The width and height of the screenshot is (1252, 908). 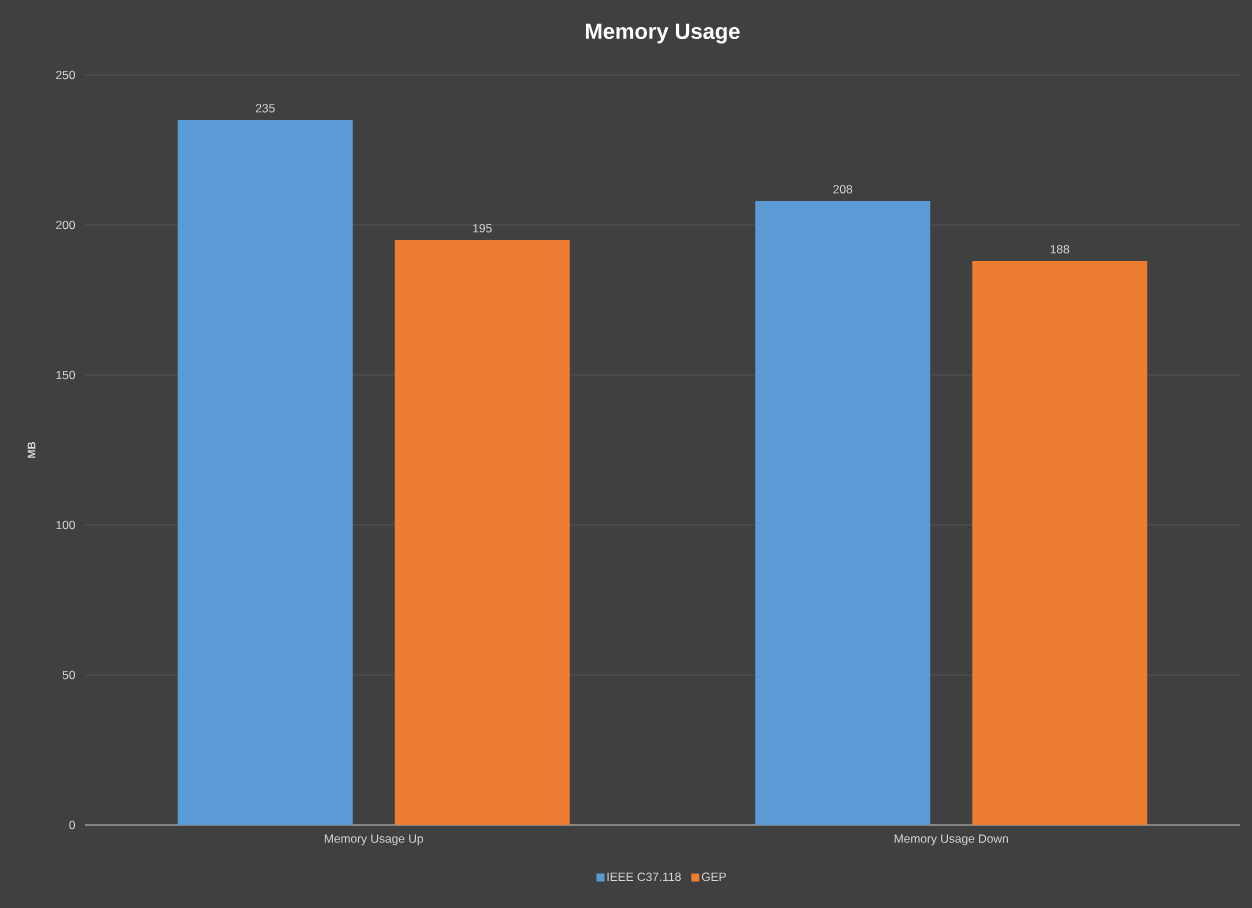 I want to click on y-tick-label: 50, so click(x=69, y=675).